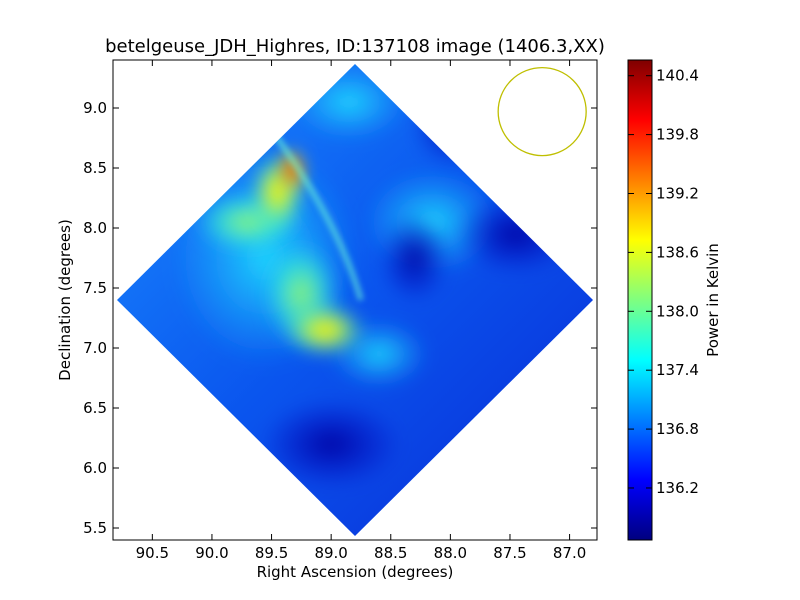 Image resolution: width=800 pixels, height=600 pixels. I want to click on colorbar-tick-label: 138.6, so click(677, 252).